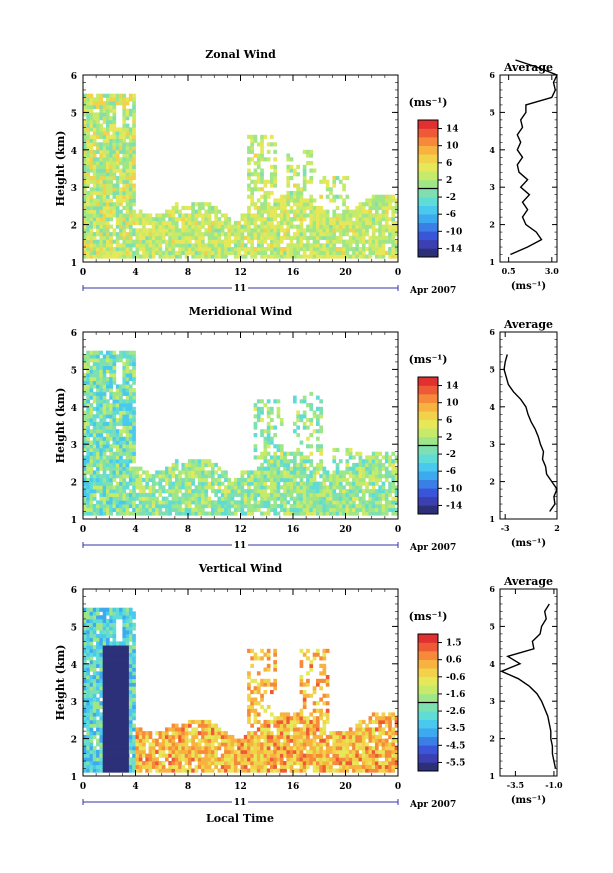 The image size is (613, 873). What do you see at coordinates (492, 444) in the screenshot?
I see `average-y-tick-label: 3` at bounding box center [492, 444].